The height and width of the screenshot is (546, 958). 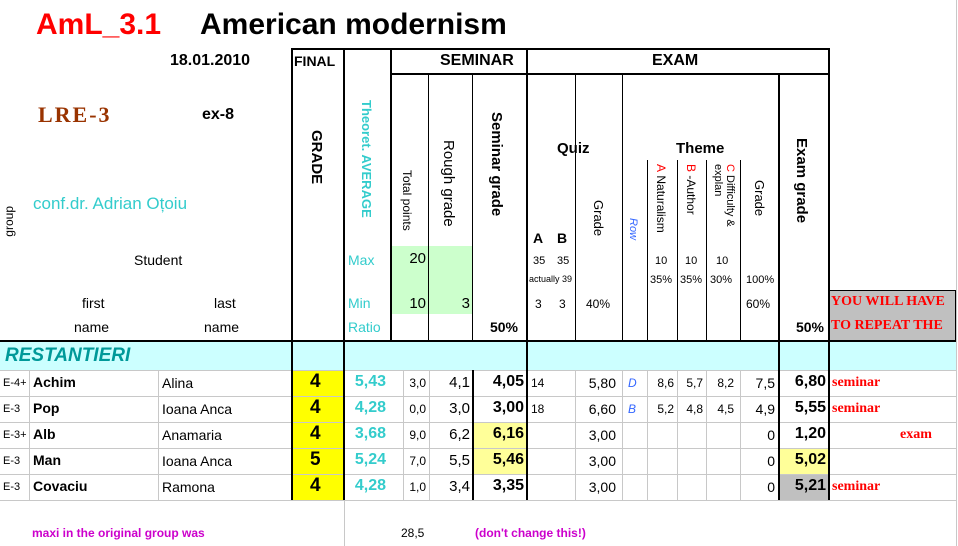 I want to click on seminar-grade-cell: 4,05, so click(x=508, y=381).